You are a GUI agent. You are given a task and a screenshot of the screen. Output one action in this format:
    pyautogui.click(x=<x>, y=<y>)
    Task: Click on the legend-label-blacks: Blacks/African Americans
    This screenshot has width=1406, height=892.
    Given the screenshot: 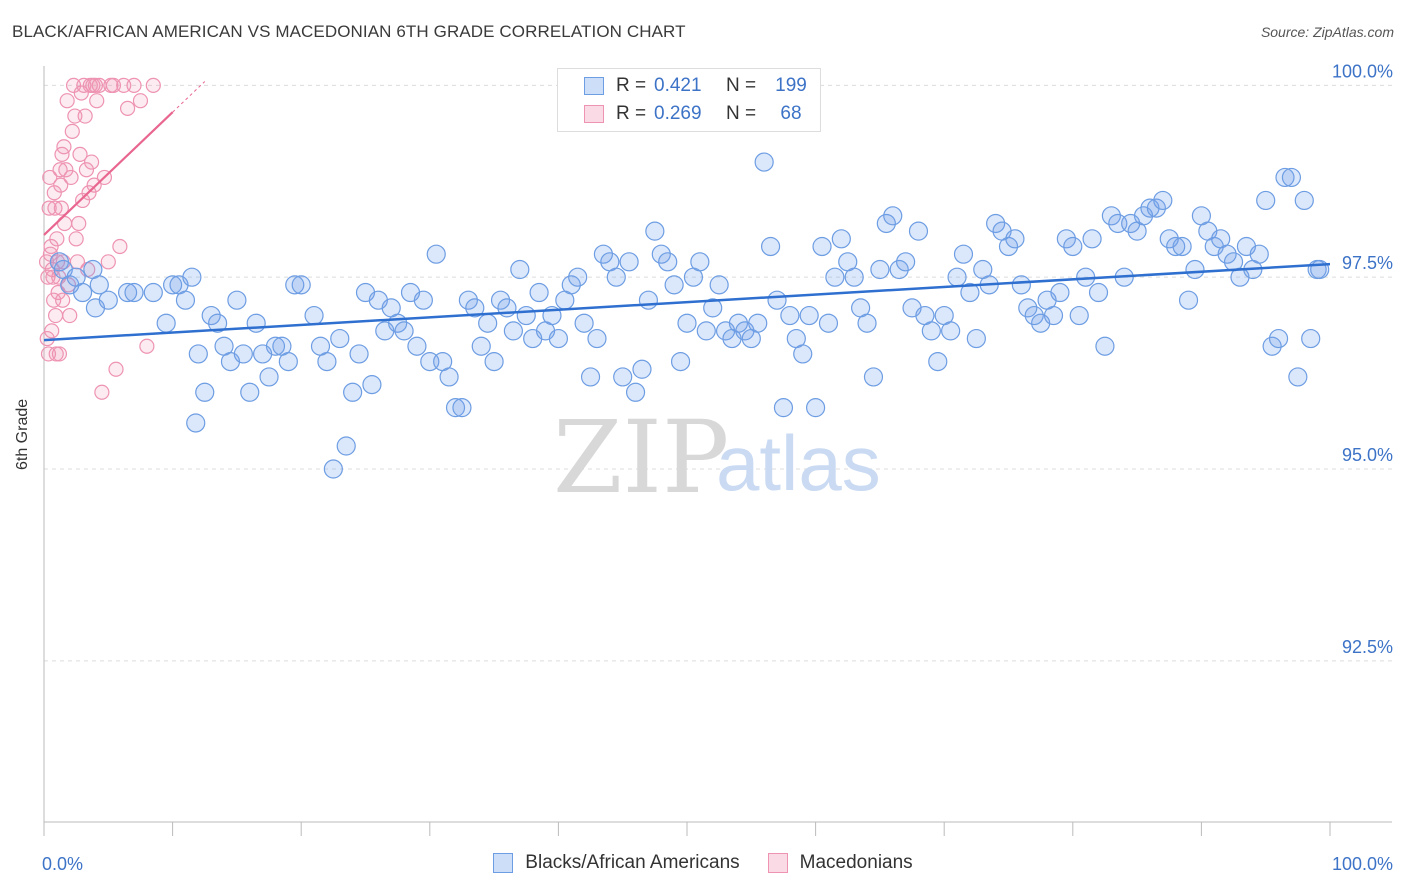 What is the action you would take?
    pyautogui.click(x=632, y=862)
    